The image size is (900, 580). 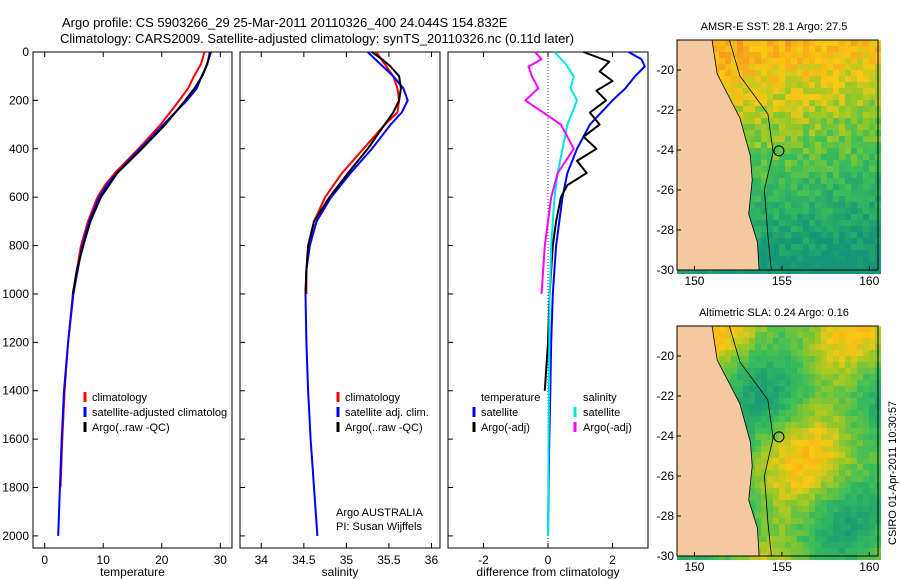 What do you see at coordinates (304, 560) in the screenshot?
I see `x-tick-label: 34.5` at bounding box center [304, 560].